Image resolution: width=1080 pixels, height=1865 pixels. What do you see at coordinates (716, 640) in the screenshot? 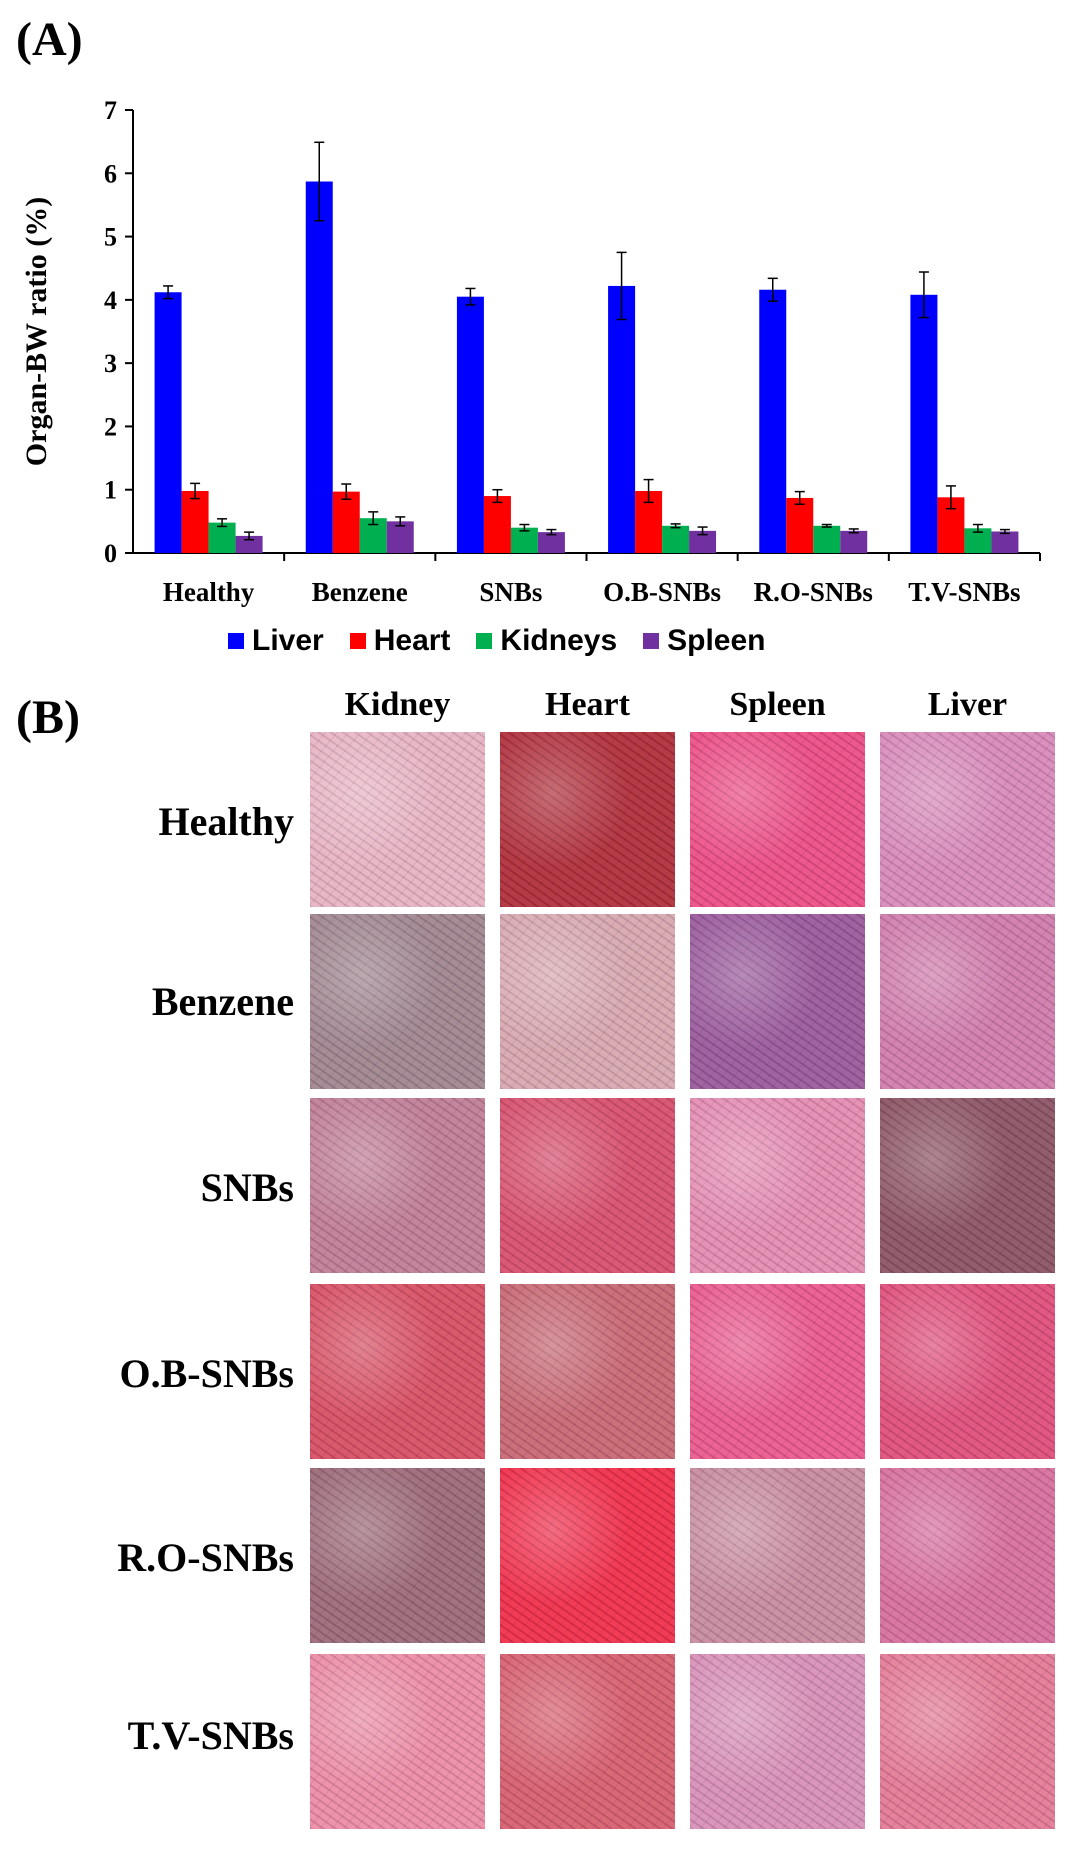
I see `legend-label-spleen: Spleen` at bounding box center [716, 640].